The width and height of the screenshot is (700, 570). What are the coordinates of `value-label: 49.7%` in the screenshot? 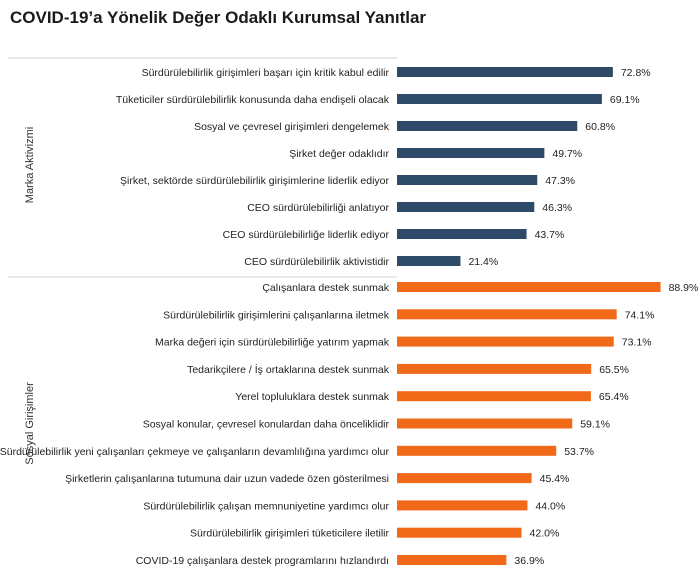 It's located at (567, 154).